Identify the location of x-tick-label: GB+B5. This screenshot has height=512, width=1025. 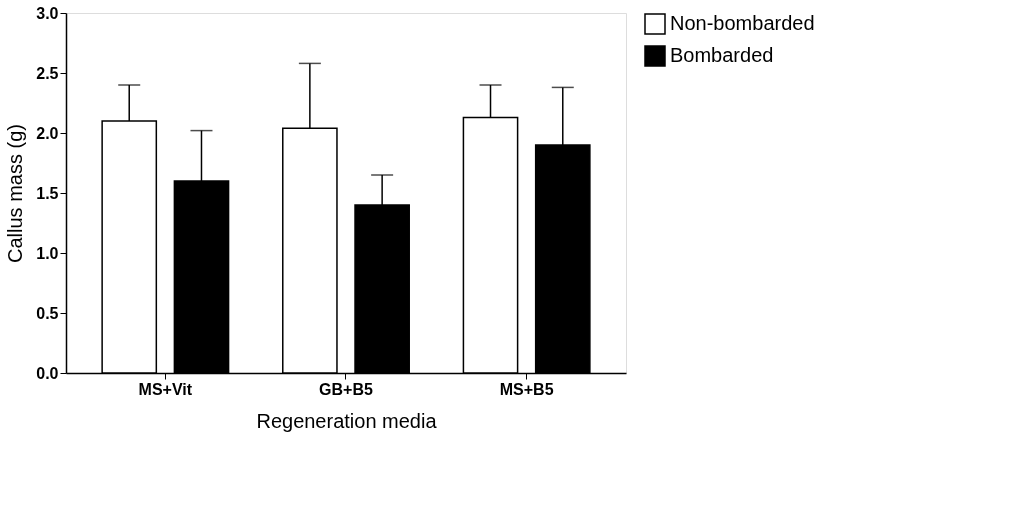
(346, 389).